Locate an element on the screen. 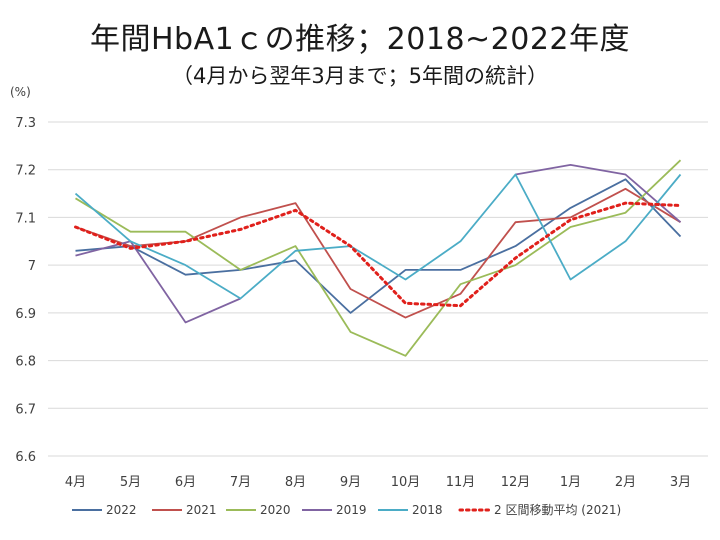  x-tick-label: 12月 is located at coordinates (516, 482).